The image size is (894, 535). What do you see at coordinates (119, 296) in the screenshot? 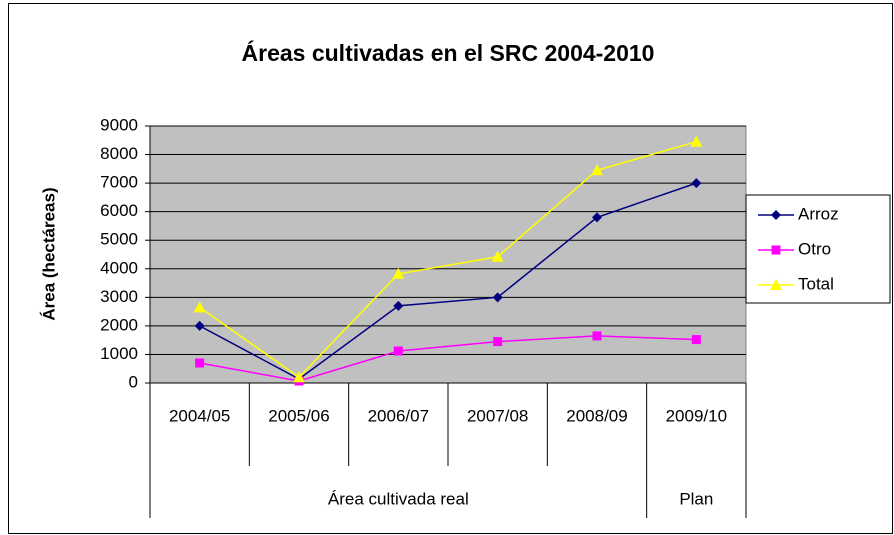
I see `y-tick-label: 3000` at bounding box center [119, 296].